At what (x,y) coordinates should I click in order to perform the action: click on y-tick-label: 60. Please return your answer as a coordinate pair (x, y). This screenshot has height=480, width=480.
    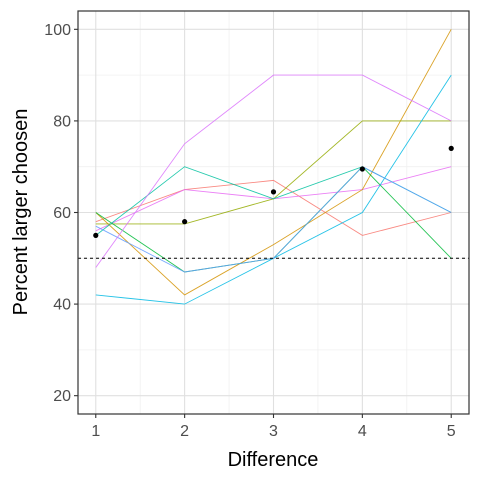
    Looking at the image, I should click on (62, 213).